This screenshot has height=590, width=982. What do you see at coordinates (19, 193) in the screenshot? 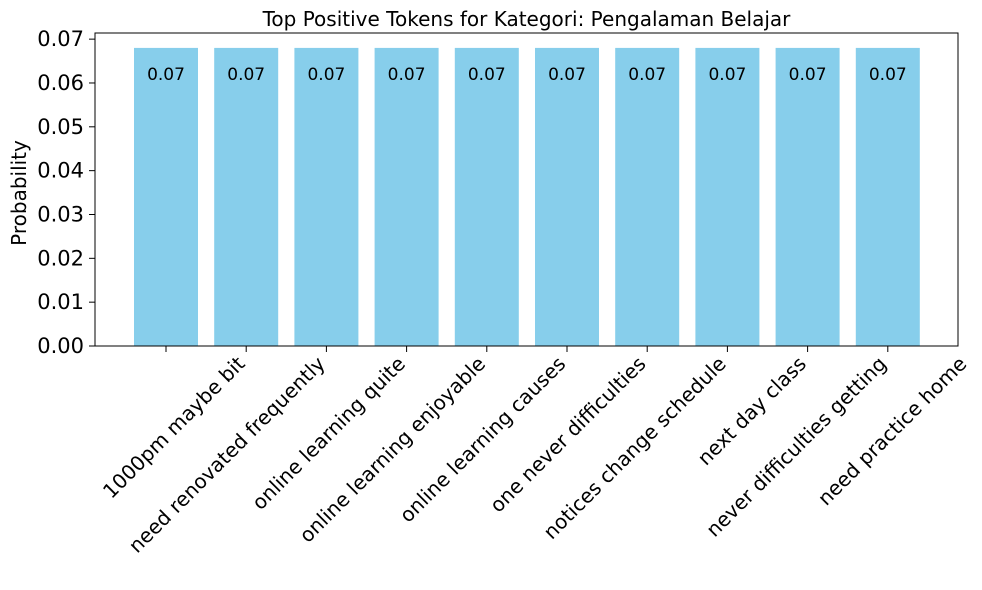
I see `y-axis-label: Probability` at bounding box center [19, 193].